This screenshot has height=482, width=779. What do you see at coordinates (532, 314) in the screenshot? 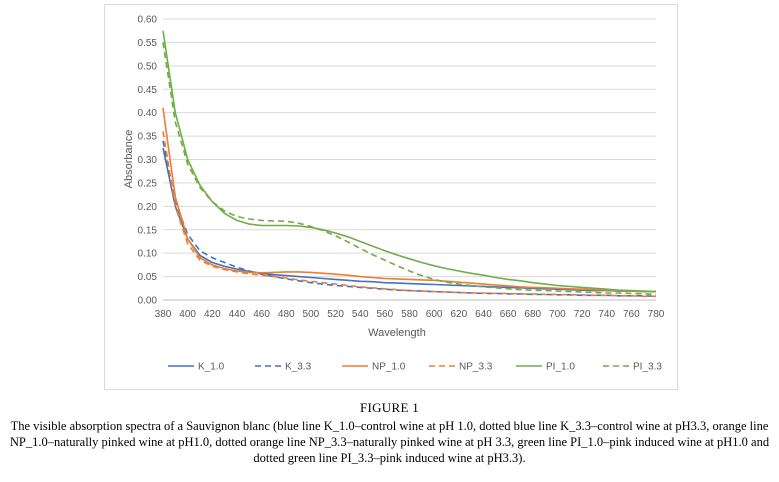
I see `x-tick-label: 680` at bounding box center [532, 314].